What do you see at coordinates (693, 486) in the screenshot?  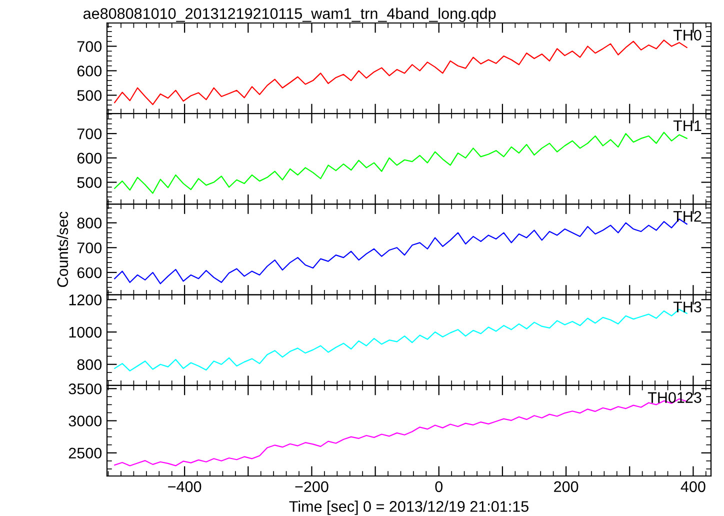 I see `x-tick-label: 400` at bounding box center [693, 486].